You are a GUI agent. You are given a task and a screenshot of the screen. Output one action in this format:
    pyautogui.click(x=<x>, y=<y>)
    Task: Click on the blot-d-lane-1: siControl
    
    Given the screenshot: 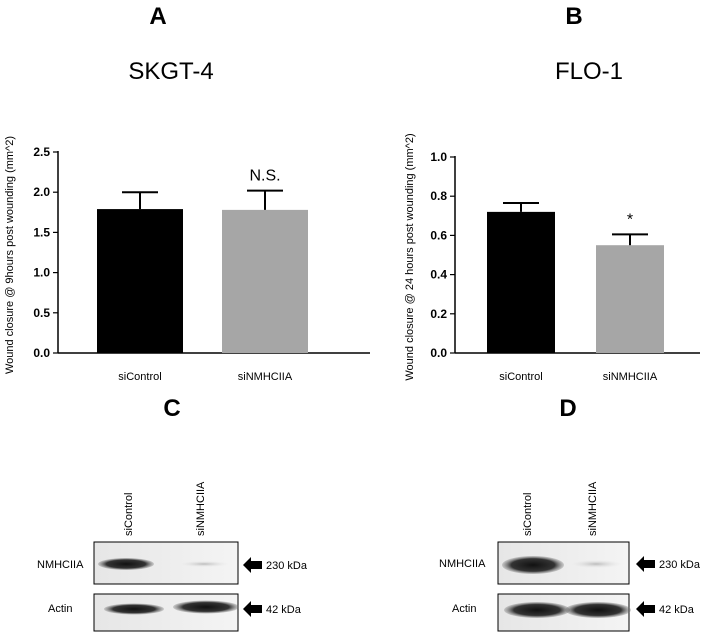 What is the action you would take?
    pyautogui.click(x=528, y=514)
    